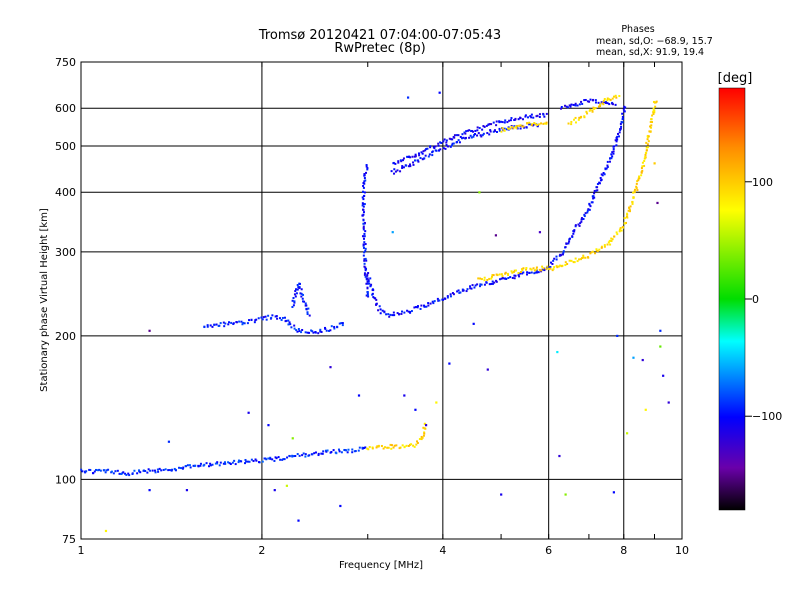 Image resolution: width=800 pixels, height=600 pixels. What do you see at coordinates (65, 336) in the screenshot?
I see `y-tick-label: 200` at bounding box center [65, 336].